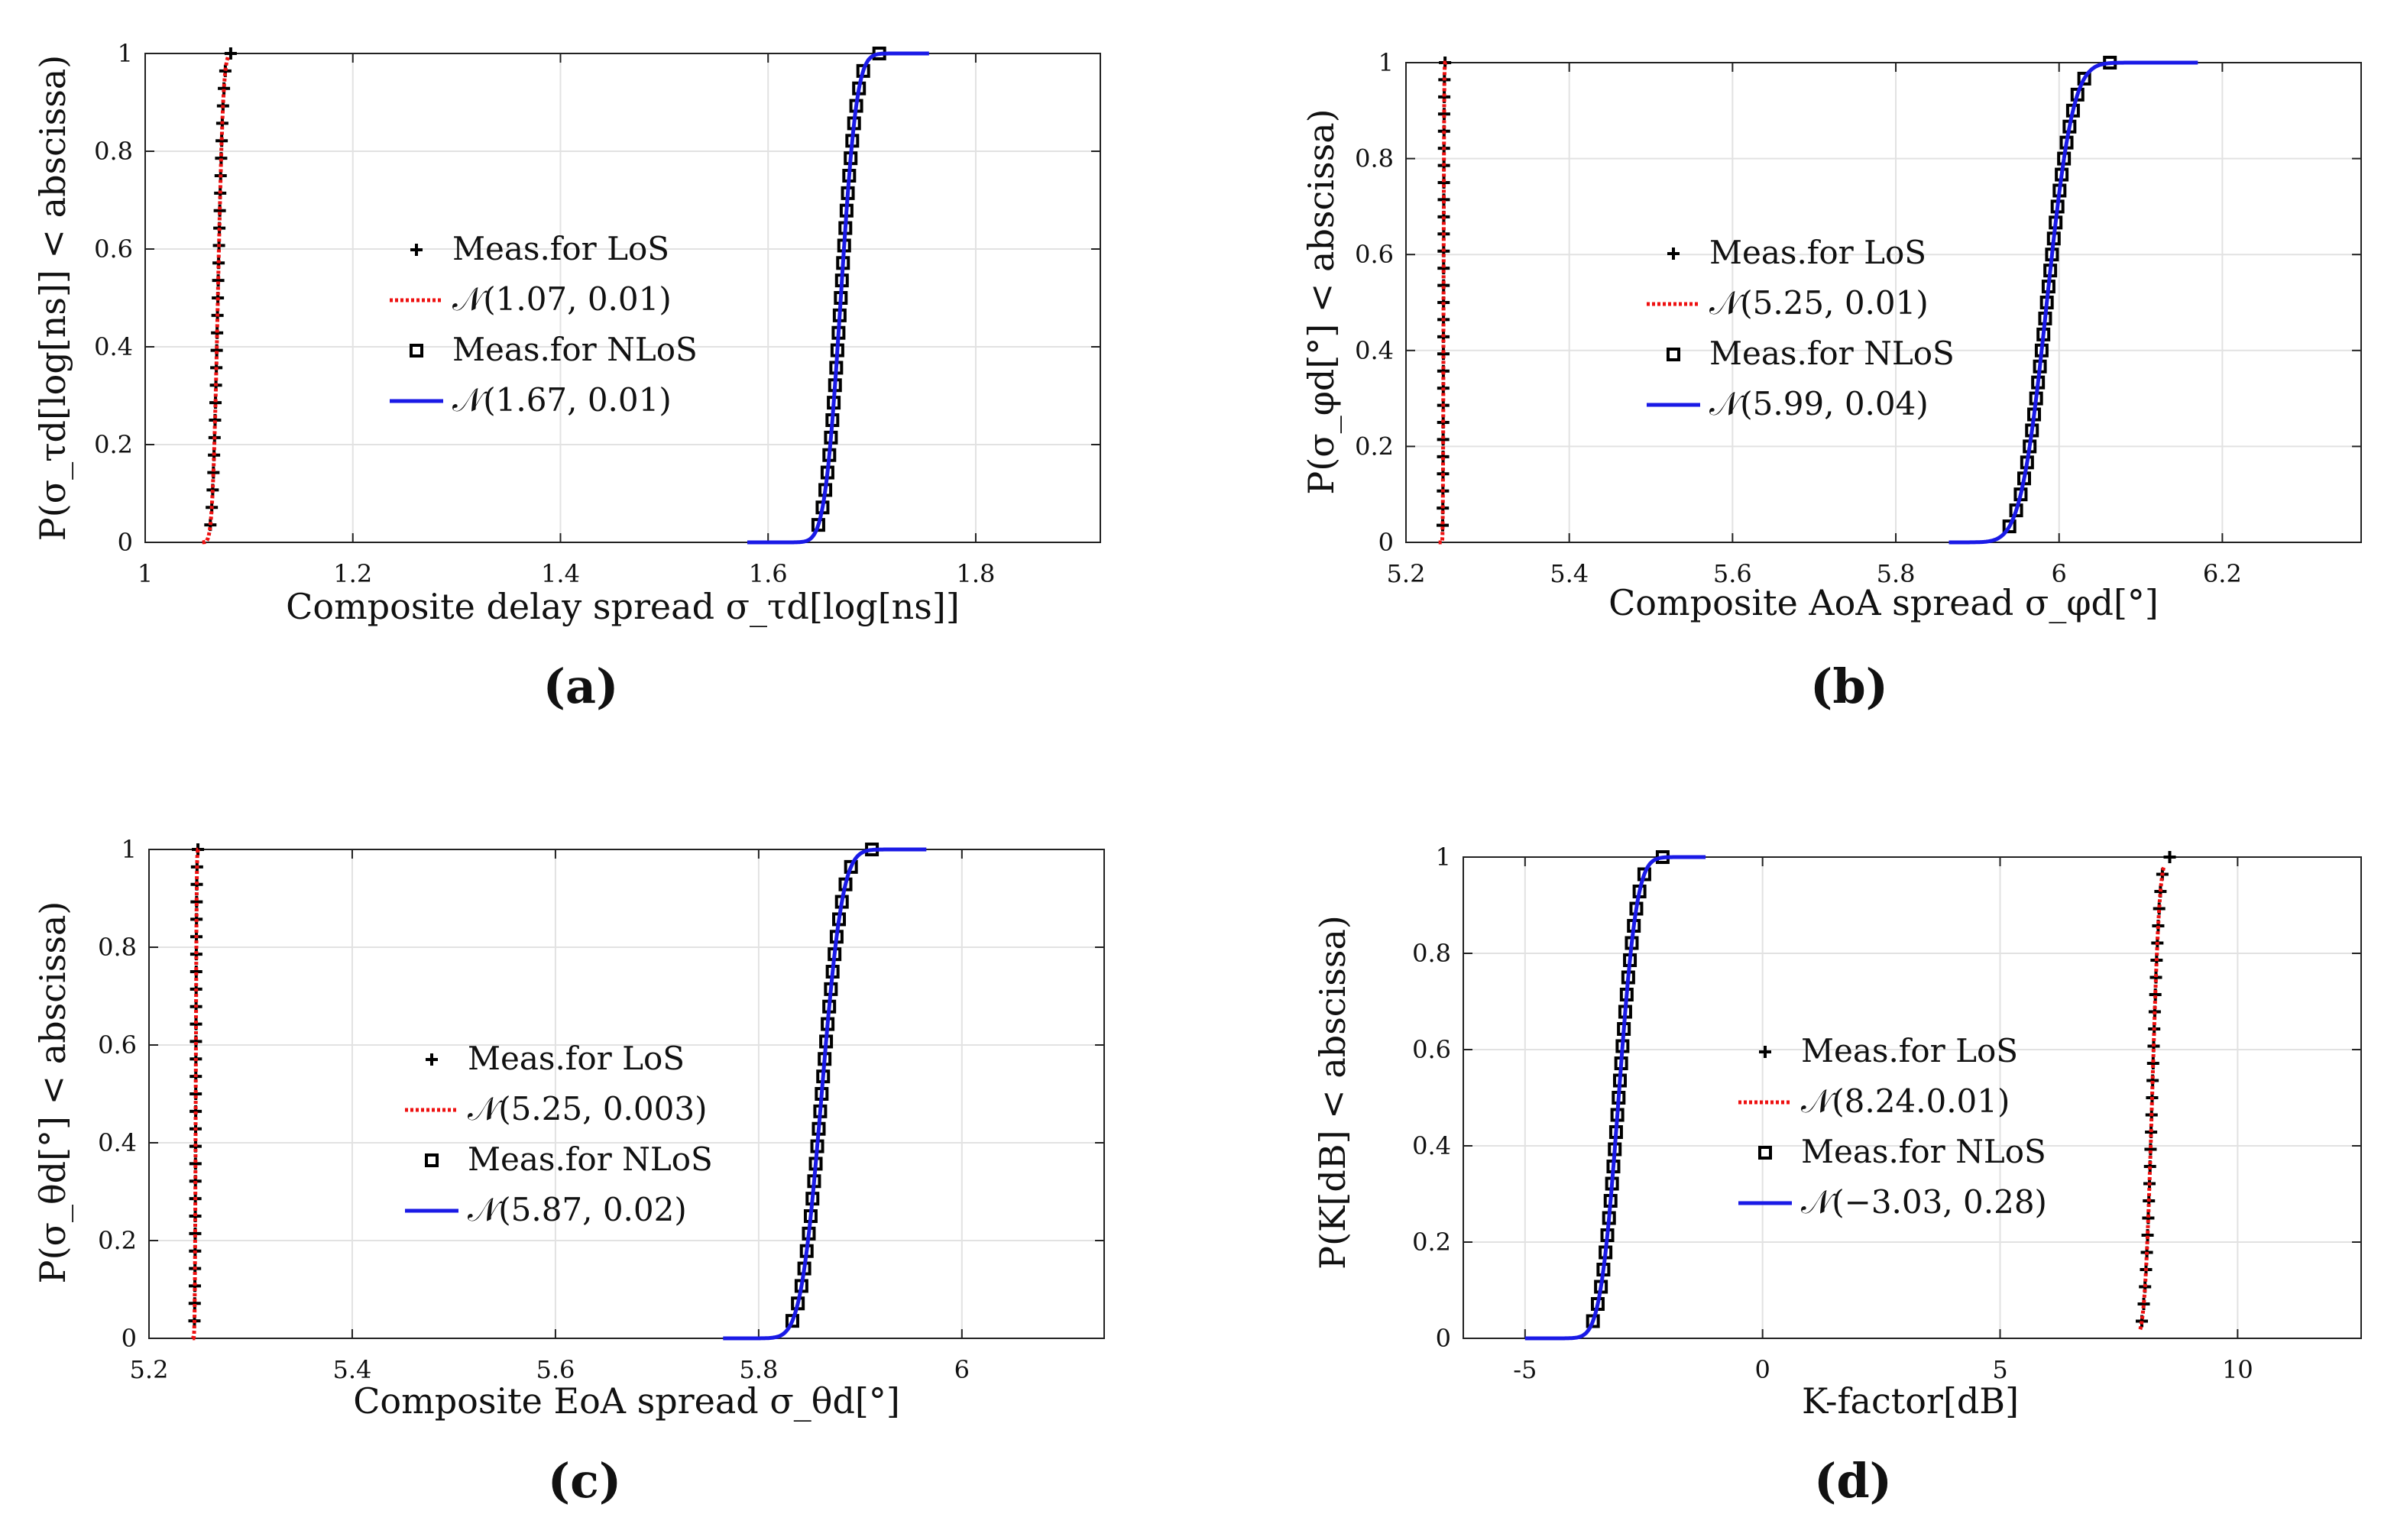 Image resolution: width=2381 pixels, height=1540 pixels. What do you see at coordinates (1321, 301) in the screenshot?
I see `y-axis-title: P(σ_φd[°] < abscissa)` at bounding box center [1321, 301].